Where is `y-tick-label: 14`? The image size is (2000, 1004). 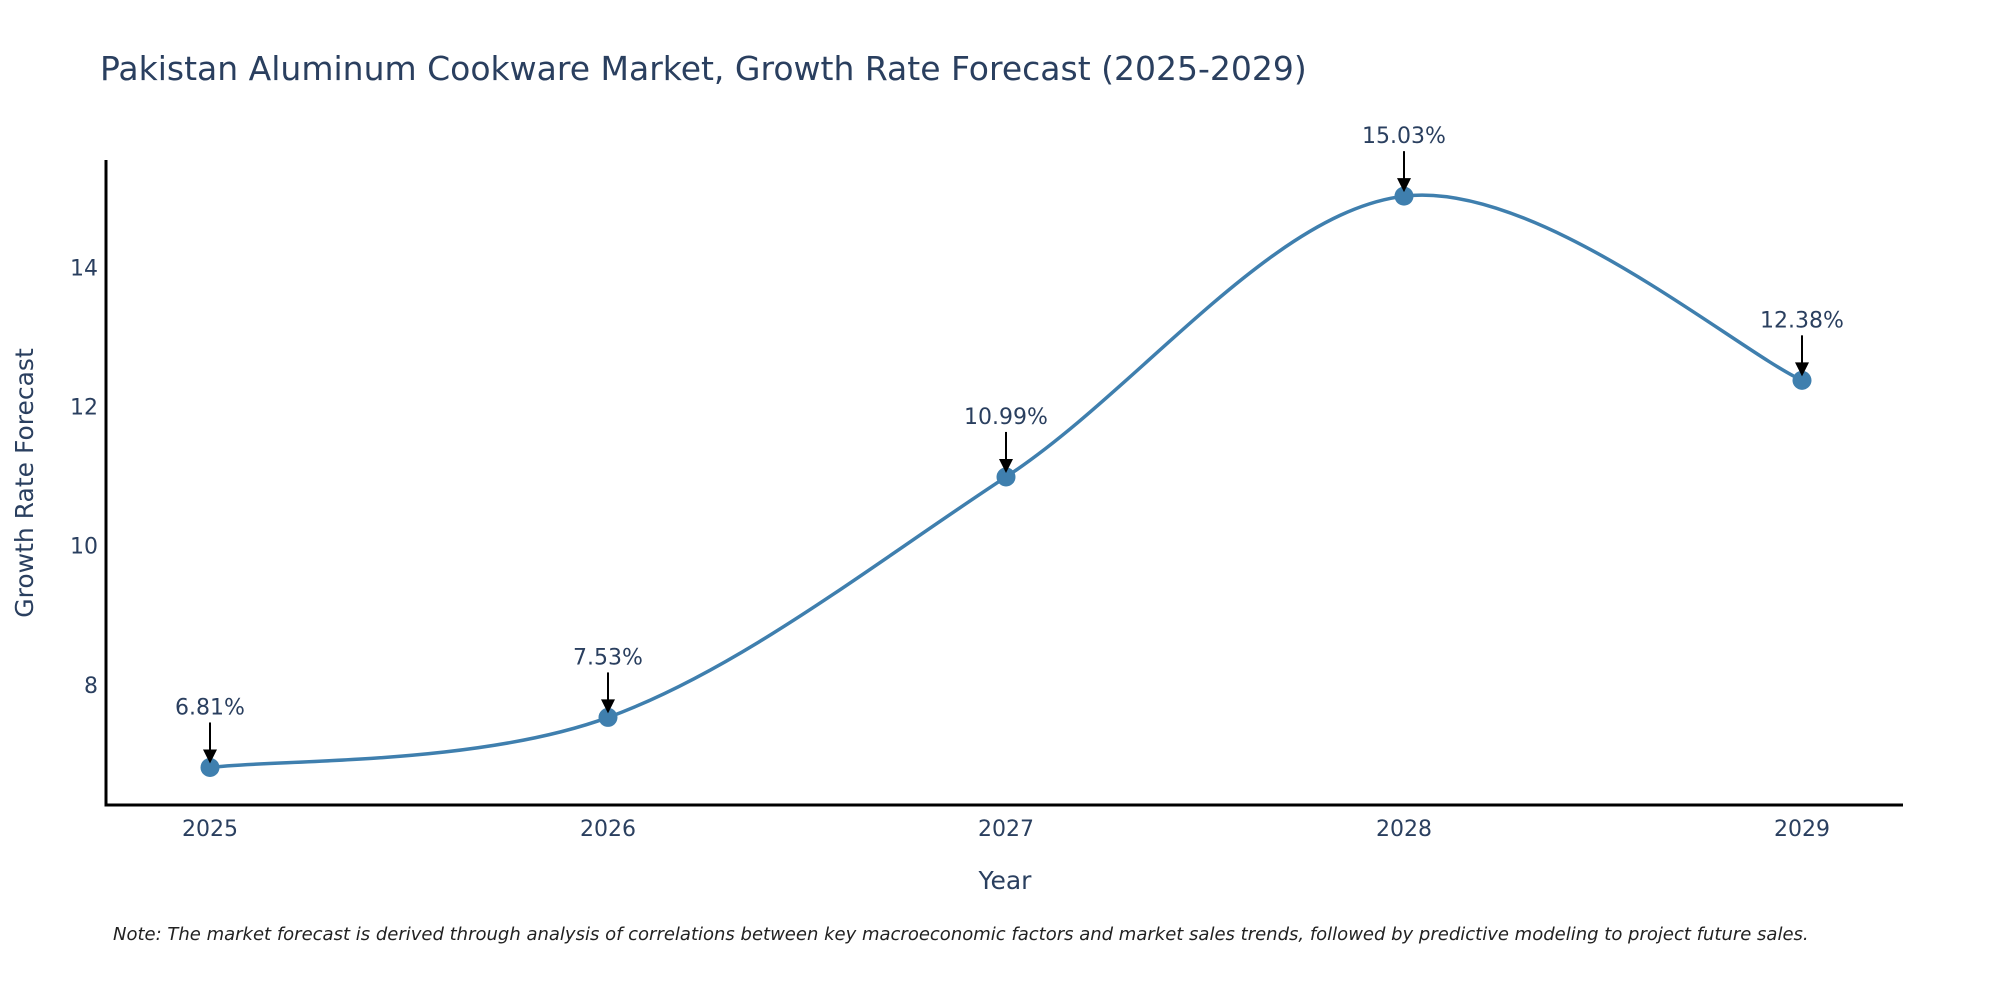
y-tick-label: 14 is located at coordinates (84, 269).